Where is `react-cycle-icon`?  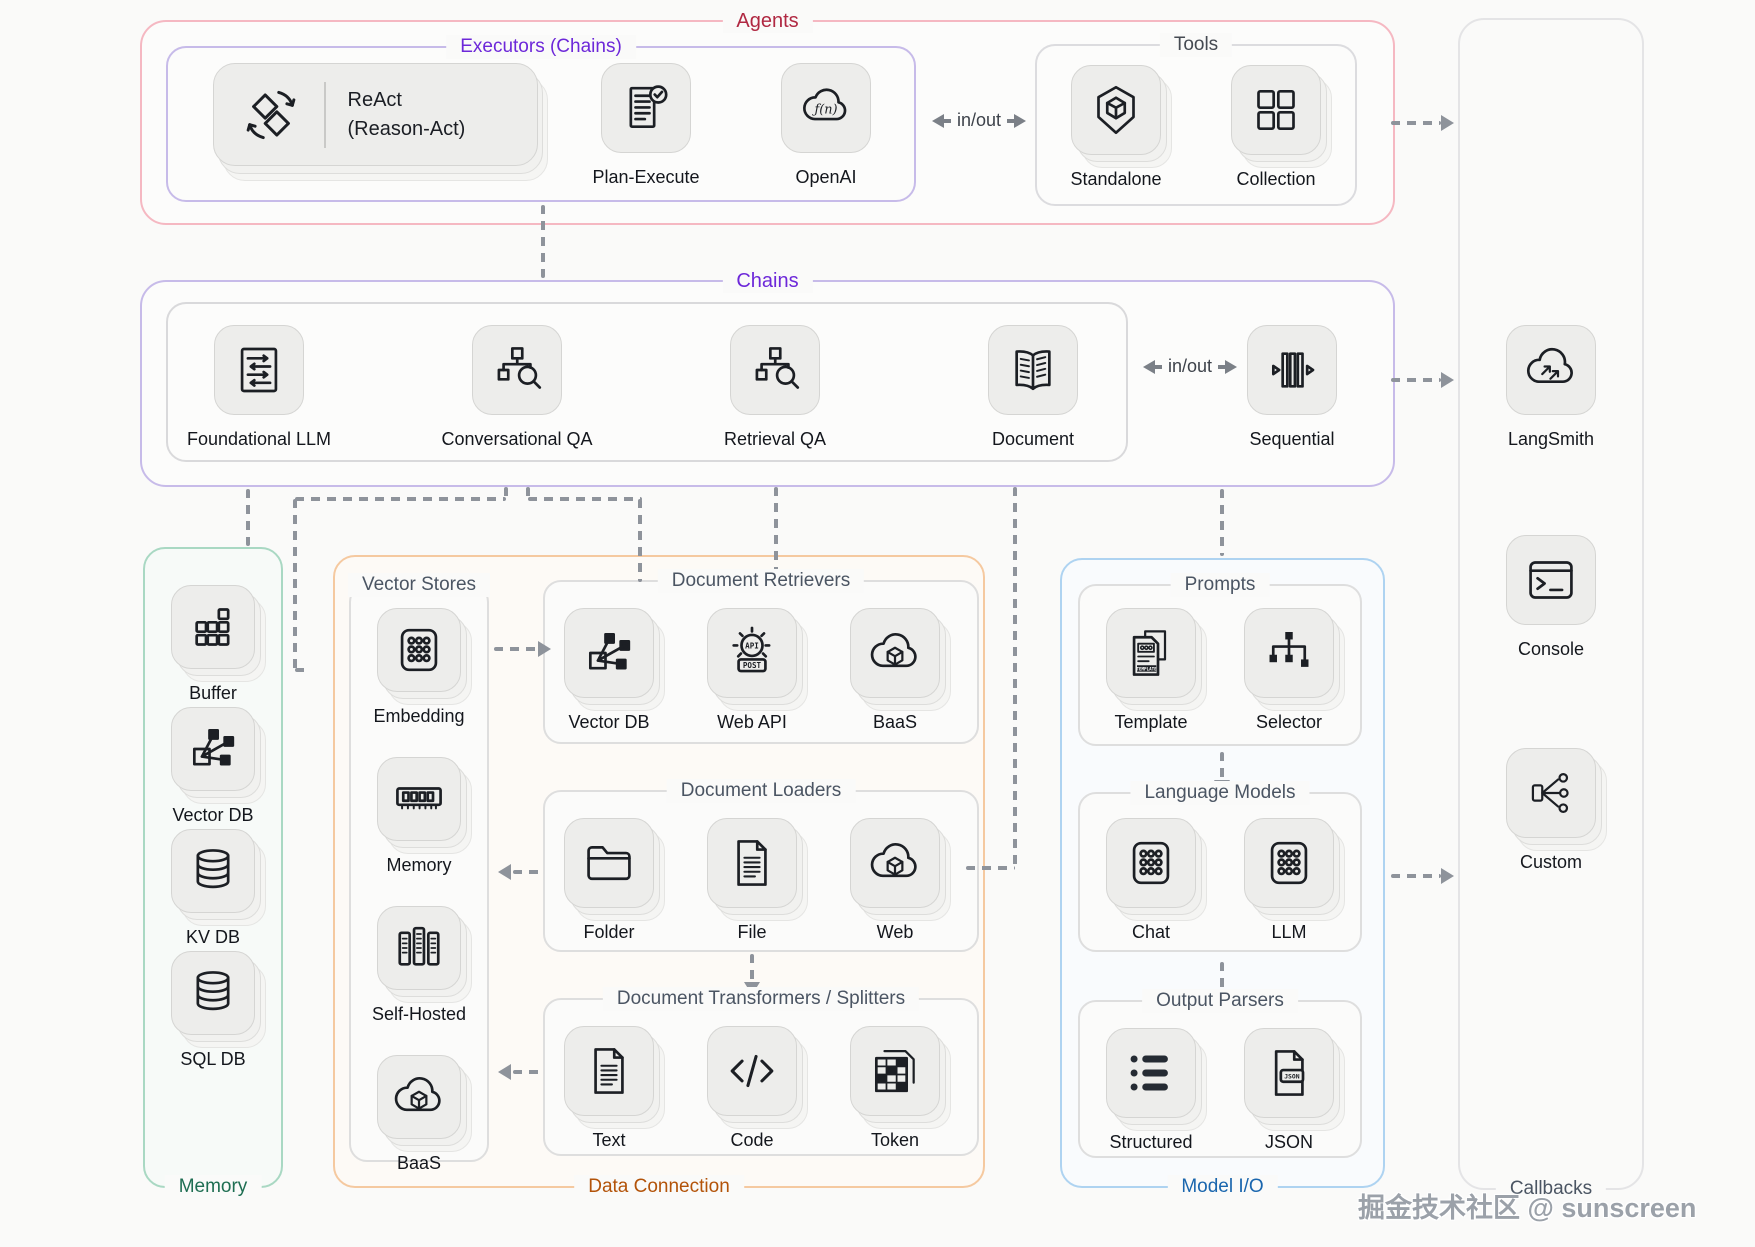
react-cycle-icon is located at coordinates (271, 115).